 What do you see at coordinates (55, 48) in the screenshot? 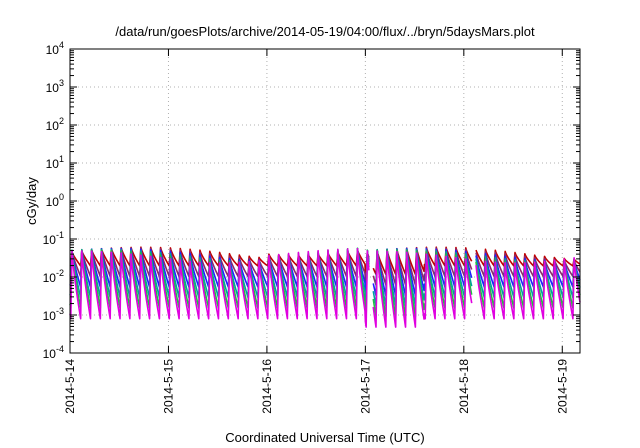
I see `y-tick-label: 10⁴` at bounding box center [55, 48].